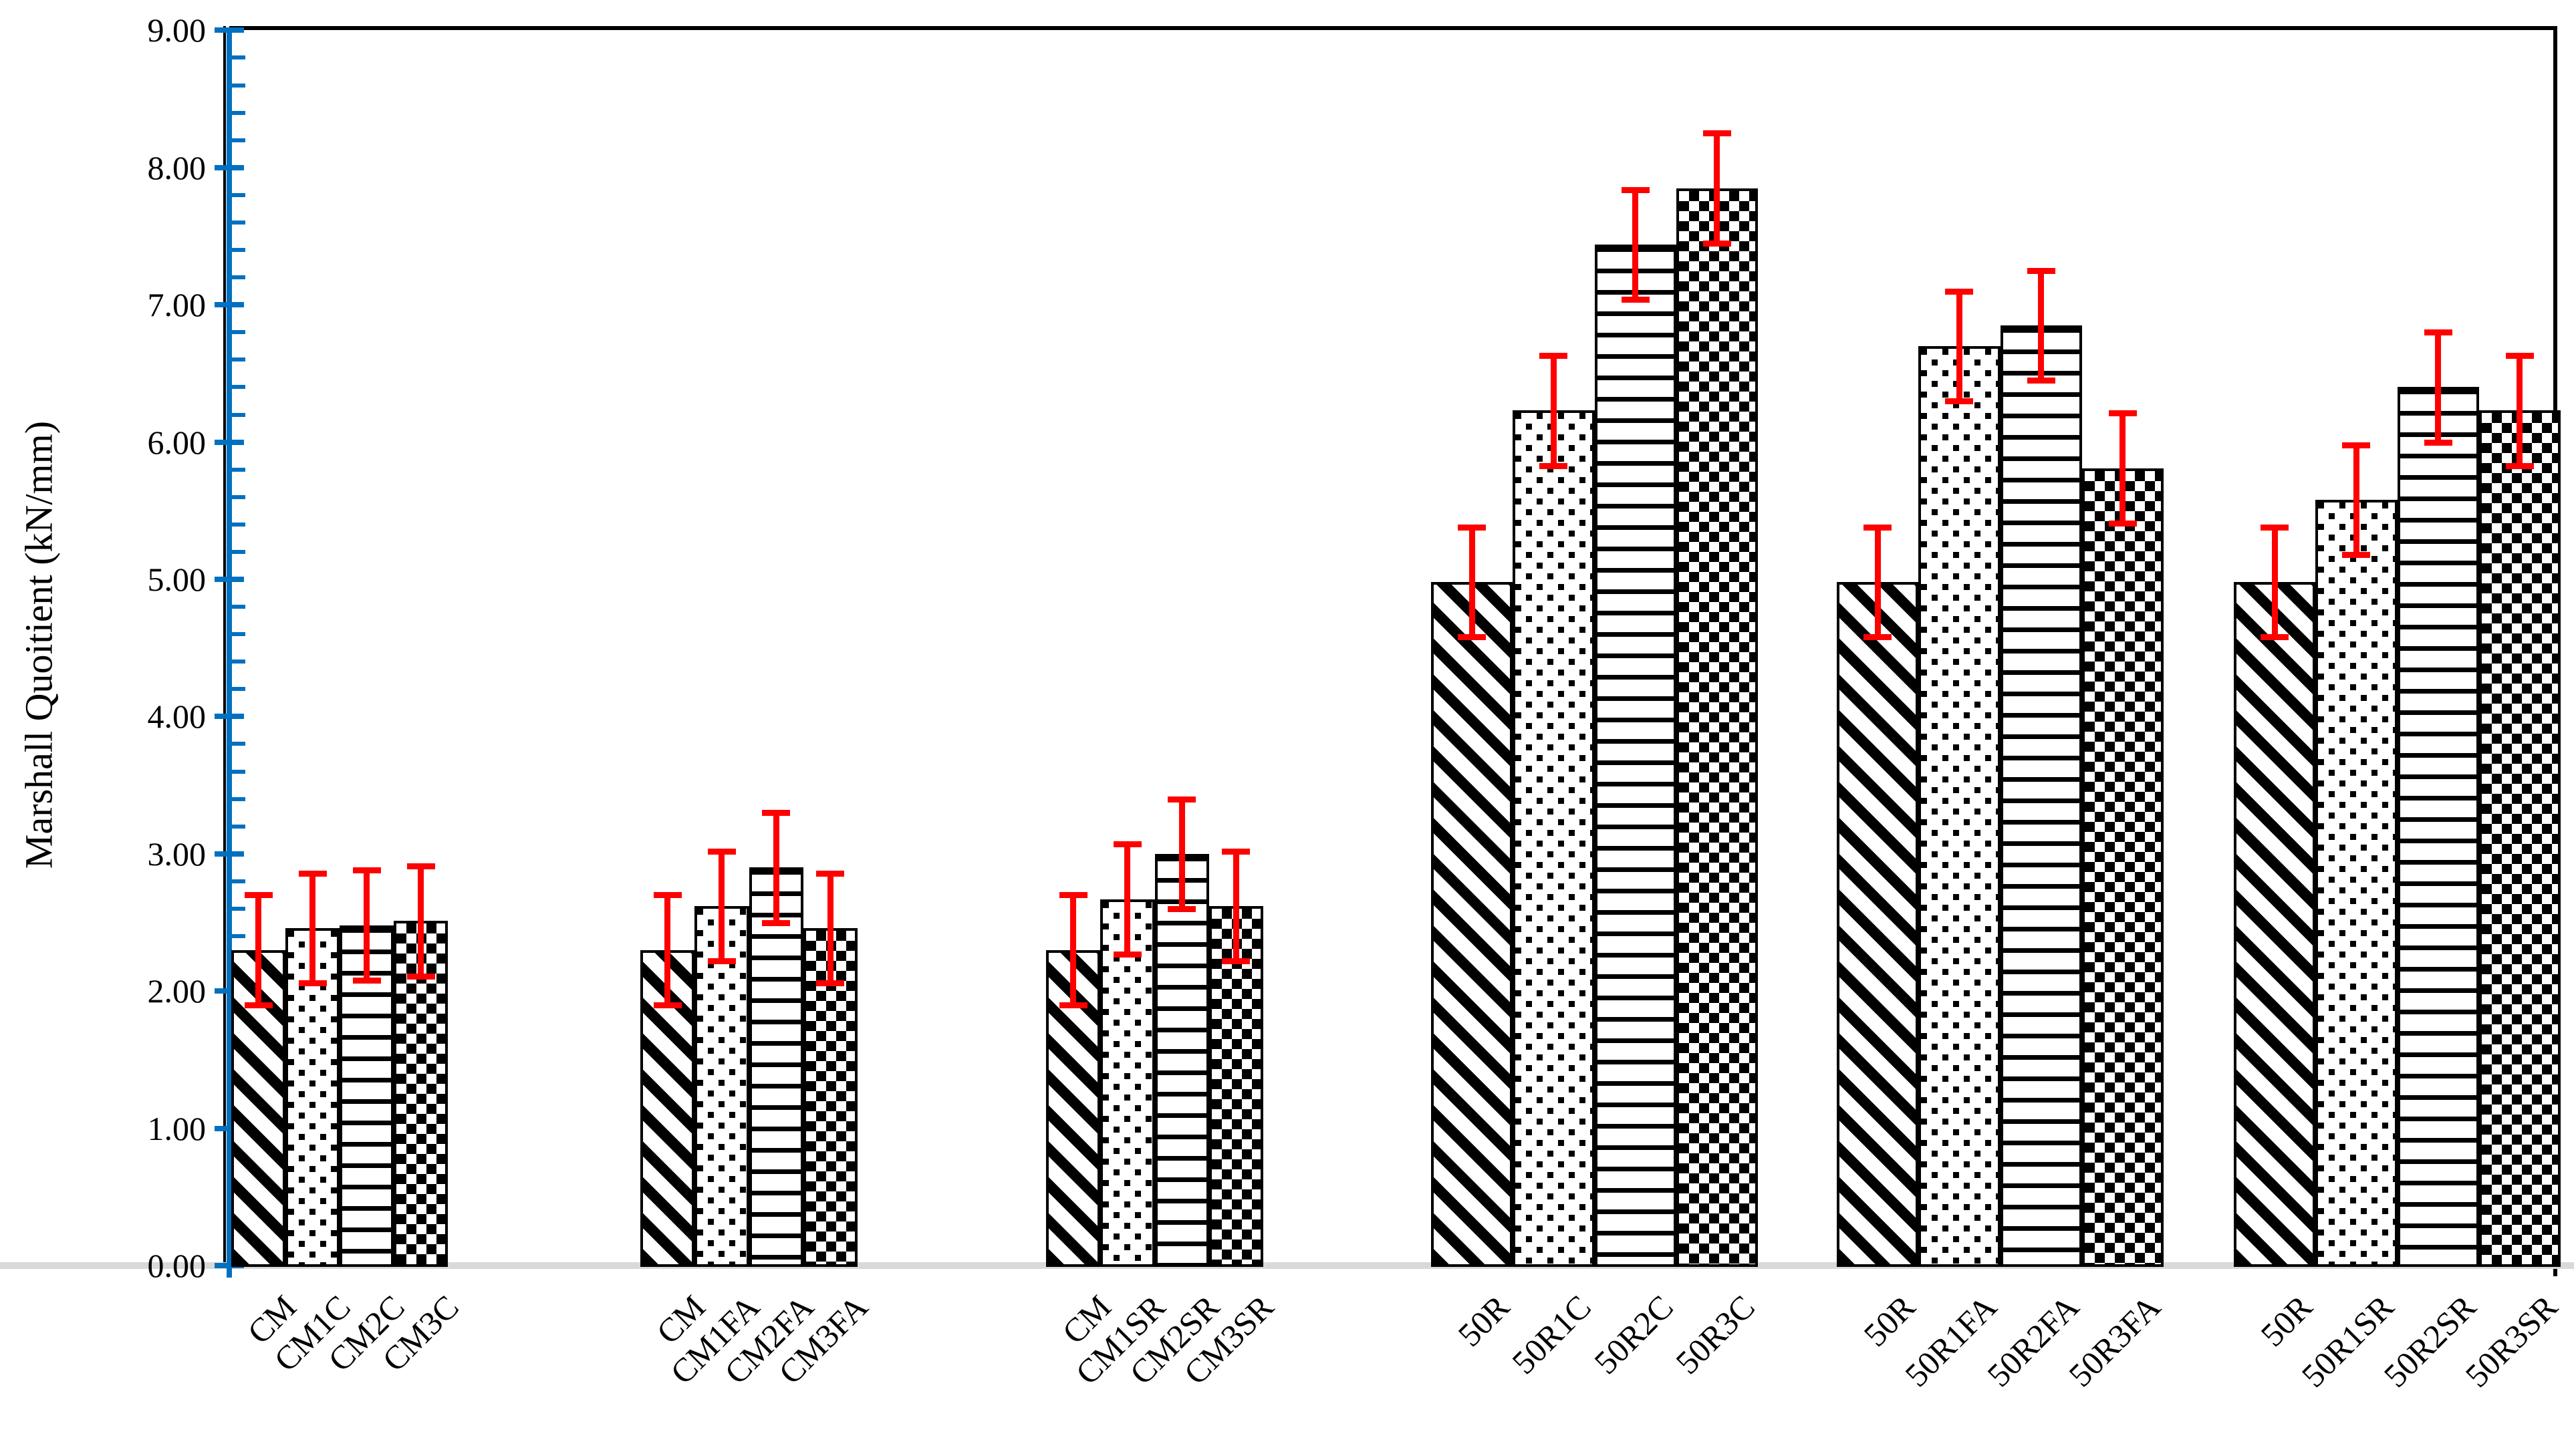 The width and height of the screenshot is (2574, 1456). Describe the element at coordinates (1959, 806) in the screenshot. I see `bar-50R1FA` at that location.